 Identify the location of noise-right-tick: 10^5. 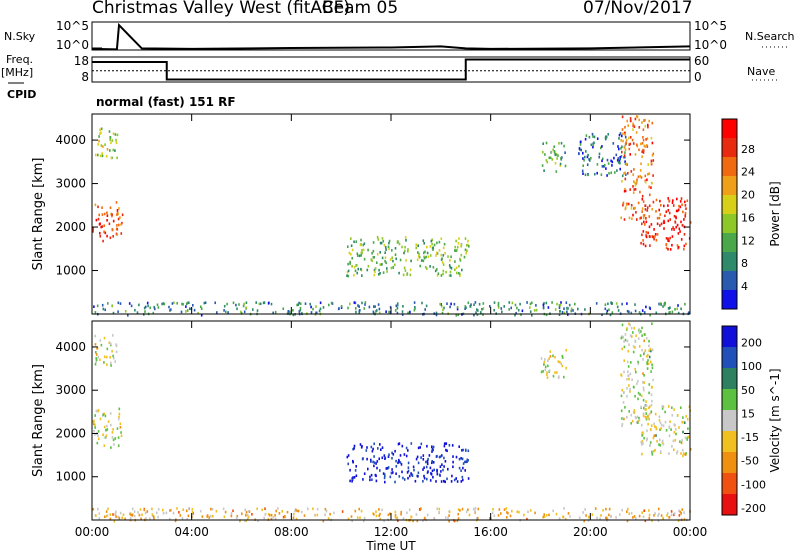
(710, 26).